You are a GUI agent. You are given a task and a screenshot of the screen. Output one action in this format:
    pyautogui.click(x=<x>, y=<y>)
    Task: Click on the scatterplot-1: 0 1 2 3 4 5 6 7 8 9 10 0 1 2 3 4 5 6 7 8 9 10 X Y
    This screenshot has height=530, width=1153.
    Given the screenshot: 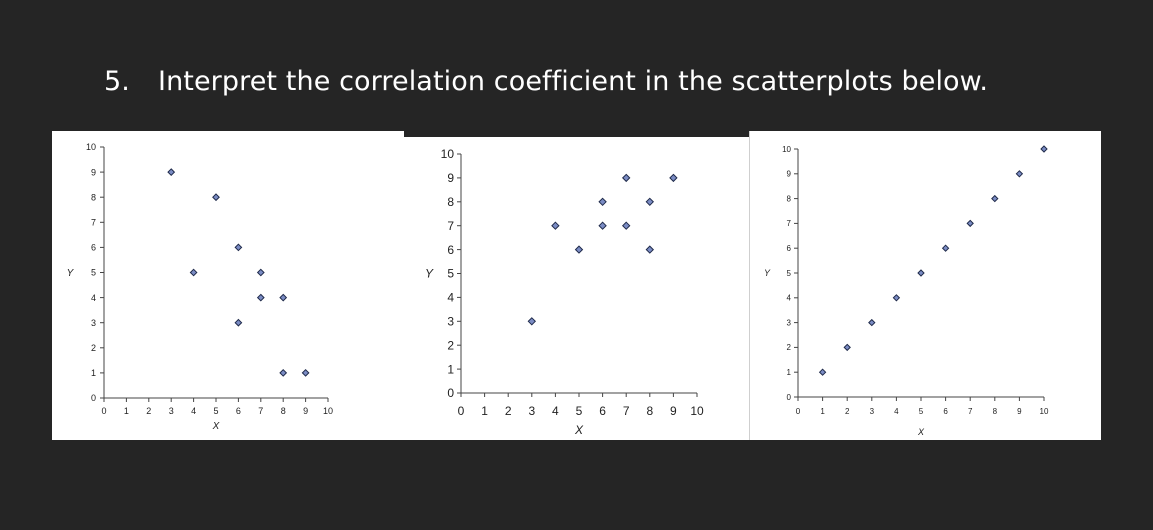 What is the action you would take?
    pyautogui.click(x=200, y=287)
    